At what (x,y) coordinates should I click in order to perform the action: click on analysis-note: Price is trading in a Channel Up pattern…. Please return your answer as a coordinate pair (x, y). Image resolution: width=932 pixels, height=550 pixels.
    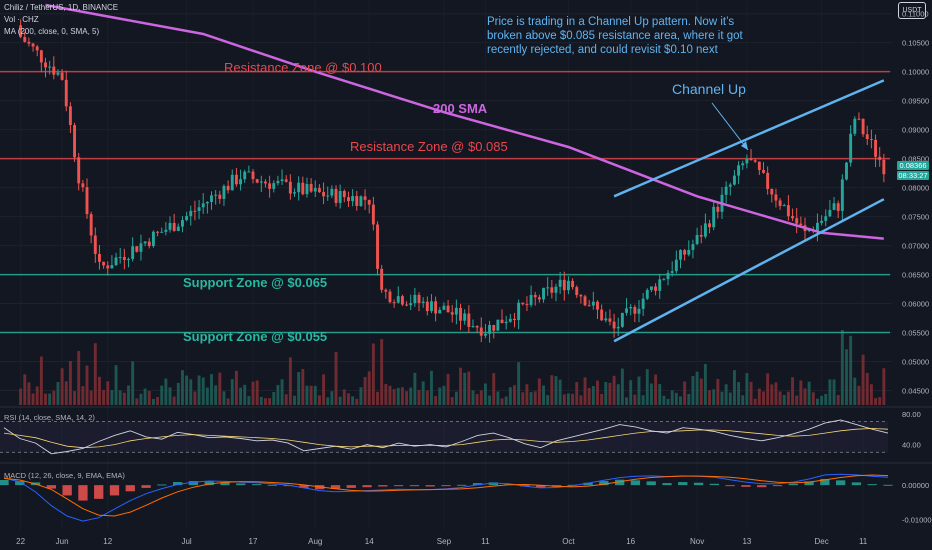
    Looking at the image, I should click on (615, 36).